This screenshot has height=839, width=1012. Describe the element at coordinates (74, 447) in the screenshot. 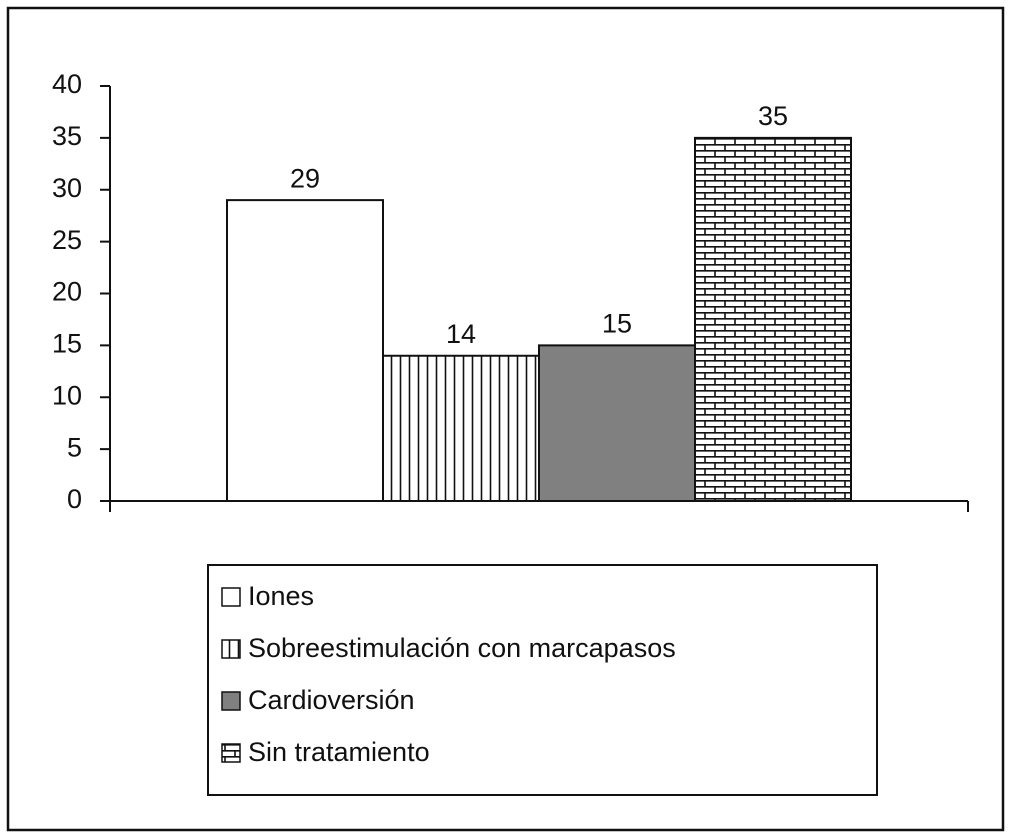

I see `y-tick-label: 5` at that location.